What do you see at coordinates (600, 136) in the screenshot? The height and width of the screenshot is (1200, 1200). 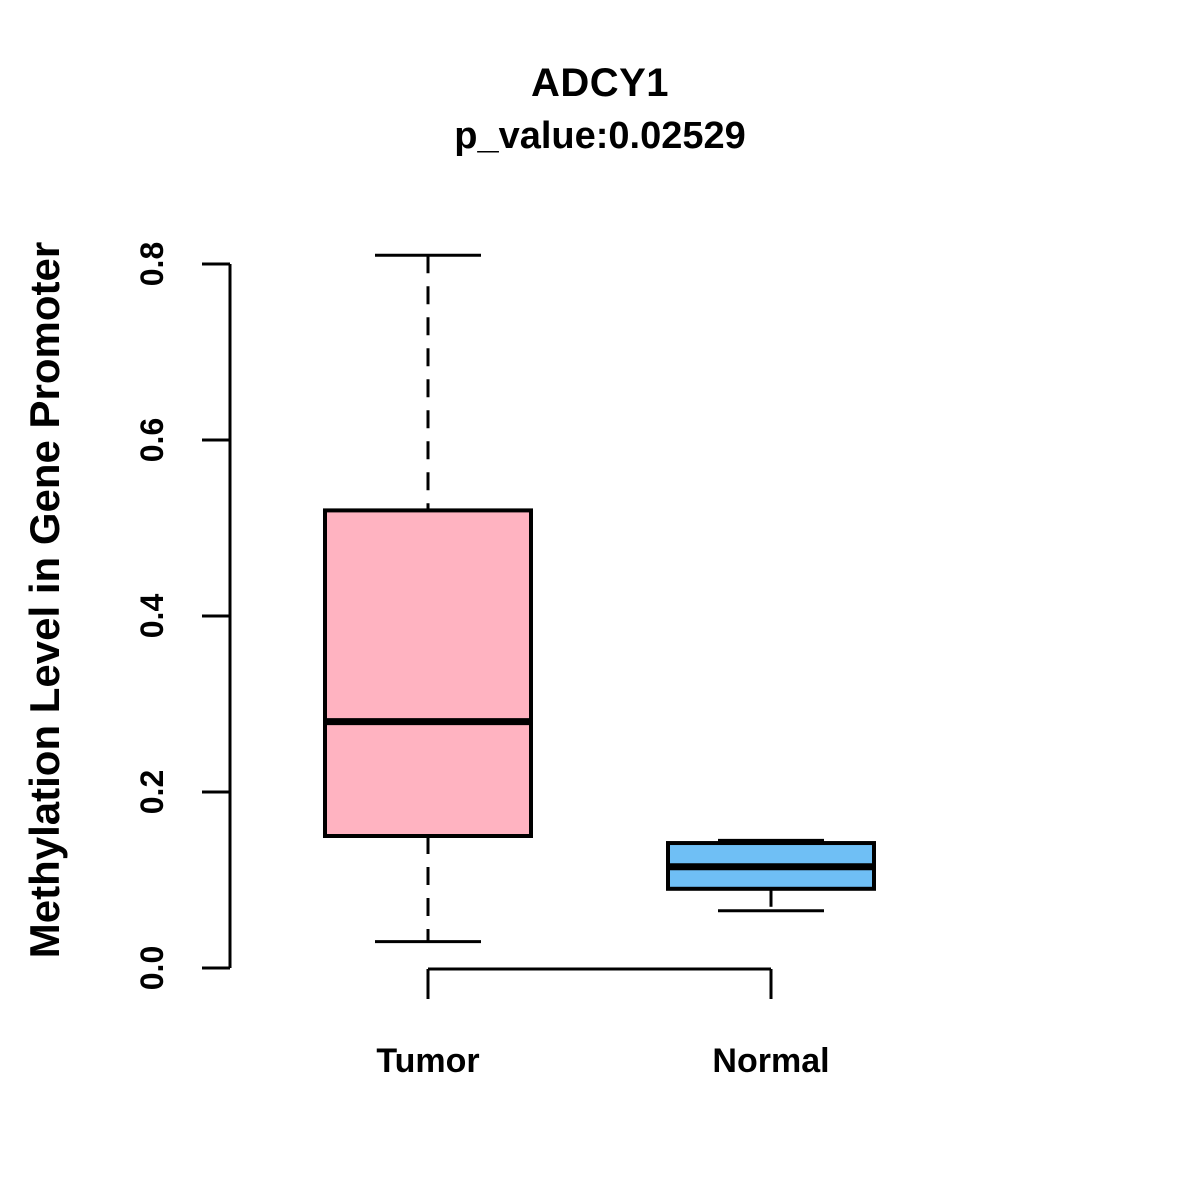 I see `chart-subtitle: p_value:0.02529` at bounding box center [600, 136].